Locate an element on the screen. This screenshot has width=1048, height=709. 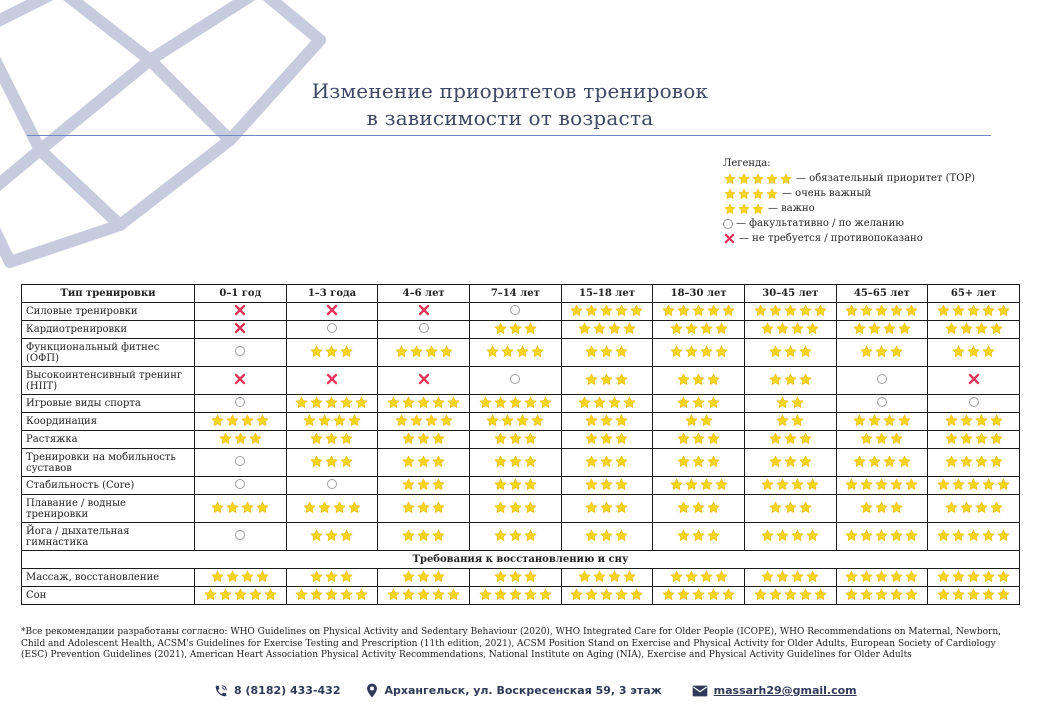
legend-label: — не требуется / противопоказано is located at coordinates (831, 238).